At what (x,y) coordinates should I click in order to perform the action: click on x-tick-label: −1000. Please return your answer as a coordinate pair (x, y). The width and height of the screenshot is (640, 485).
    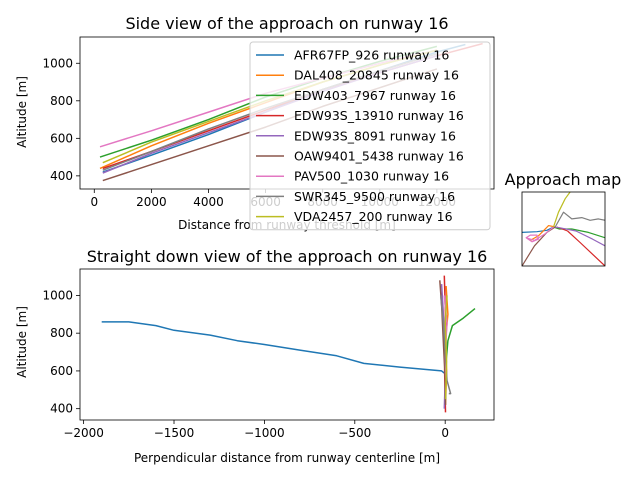
    Looking at the image, I should click on (264, 433).